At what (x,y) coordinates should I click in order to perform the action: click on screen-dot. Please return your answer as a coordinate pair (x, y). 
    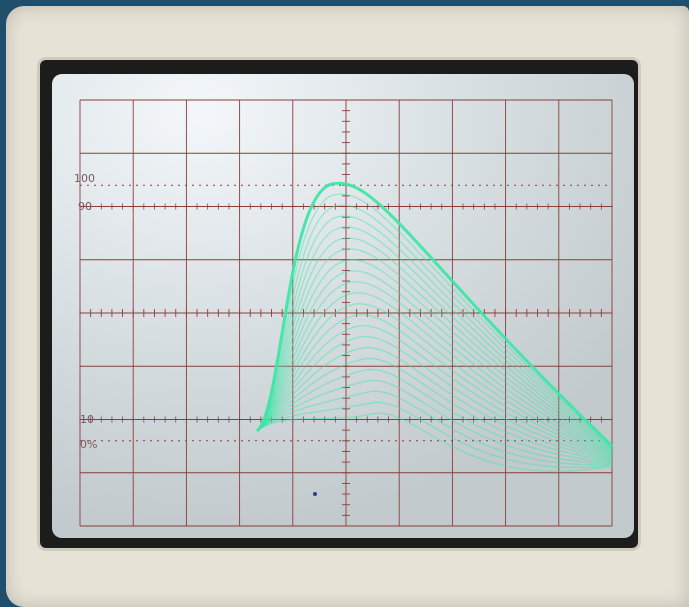
    Looking at the image, I should click on (315, 494).